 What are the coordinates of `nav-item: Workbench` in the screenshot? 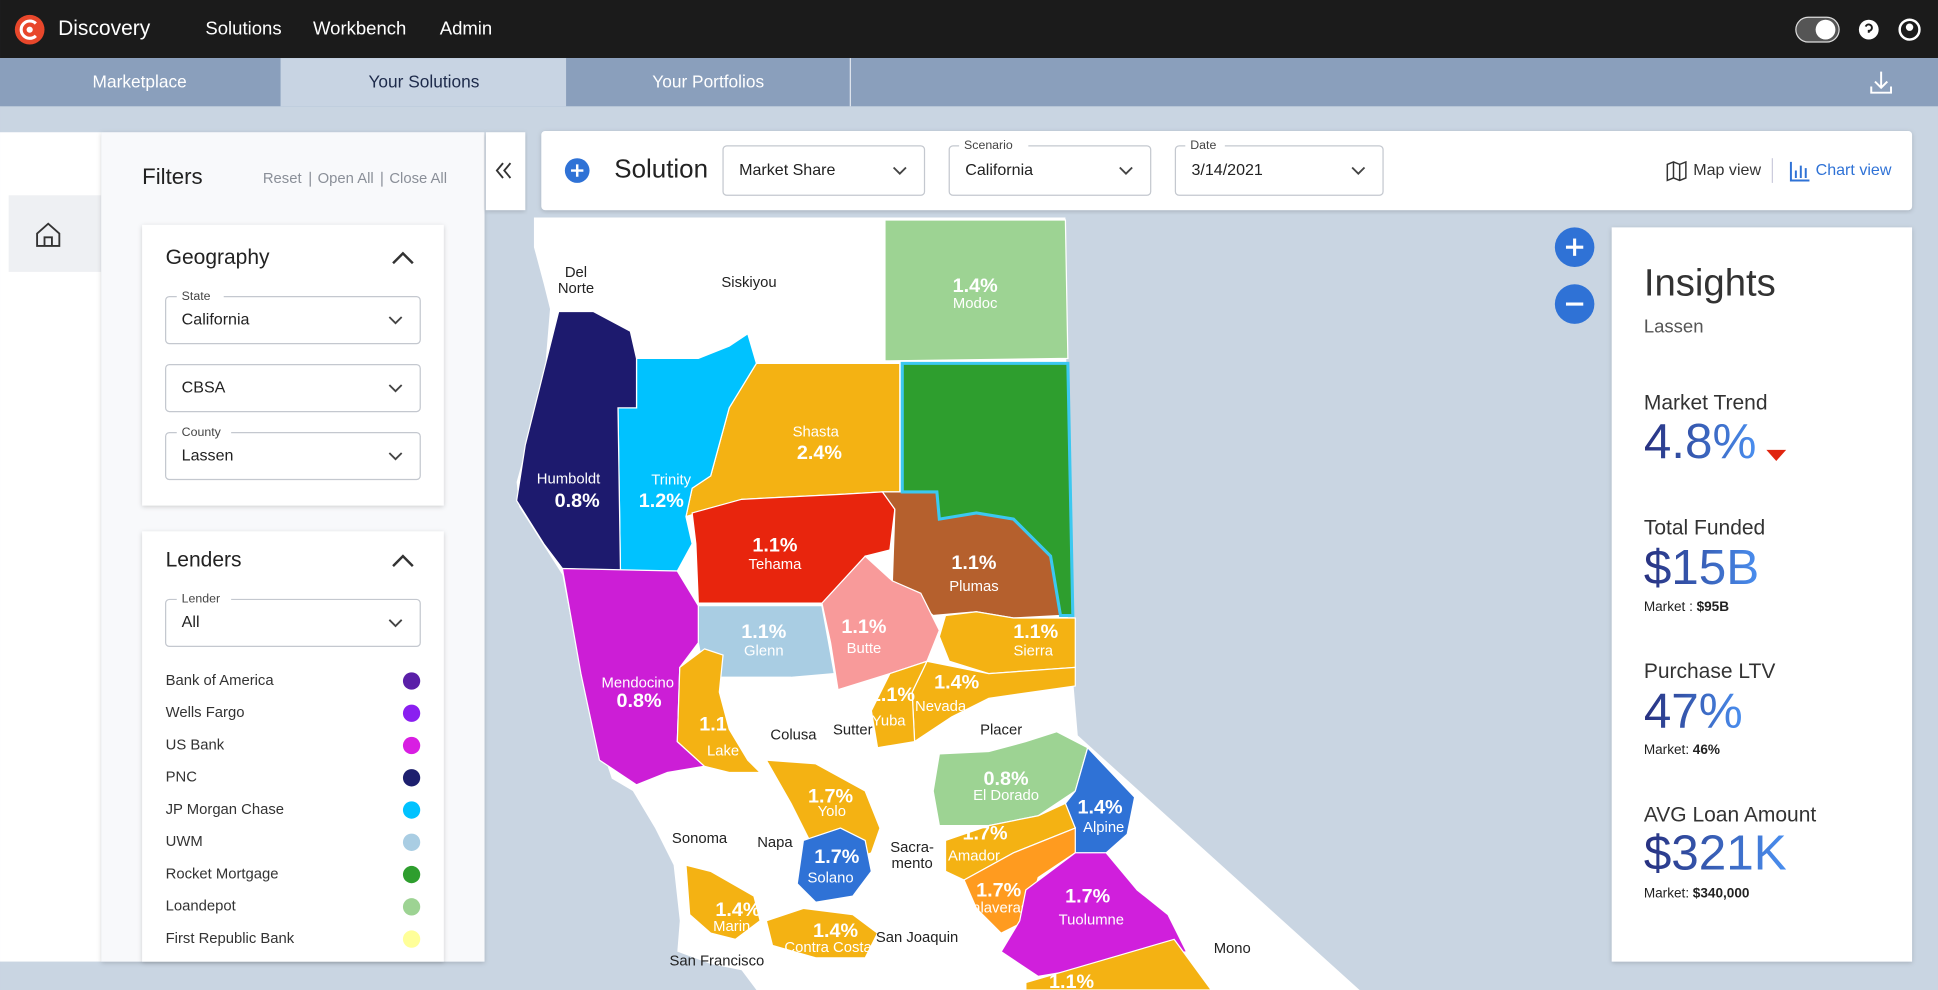 It's located at (359, 28).